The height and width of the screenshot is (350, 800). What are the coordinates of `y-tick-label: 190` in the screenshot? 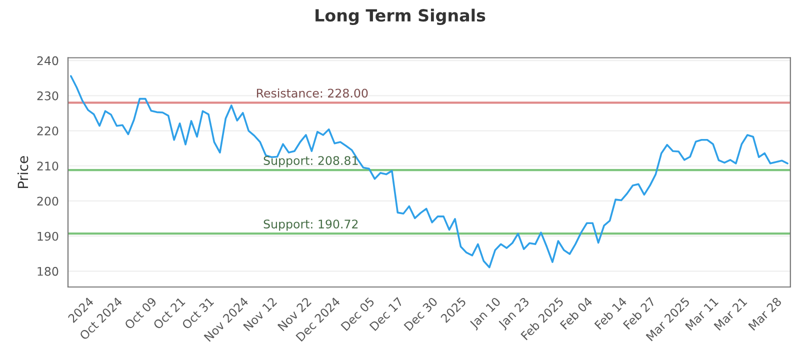 It's located at (48, 236).